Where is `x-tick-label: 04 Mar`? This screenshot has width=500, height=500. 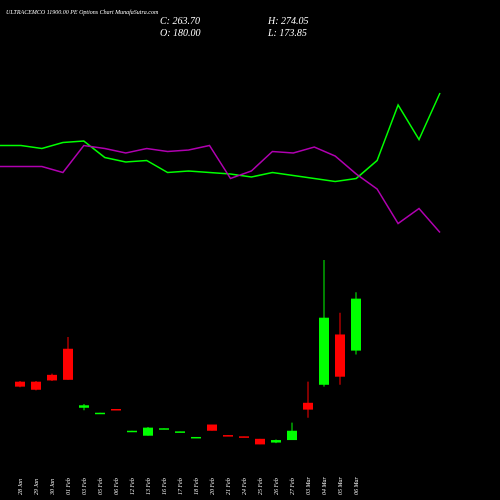
x-tick-label: 04 Mar is located at coordinates (324, 486).